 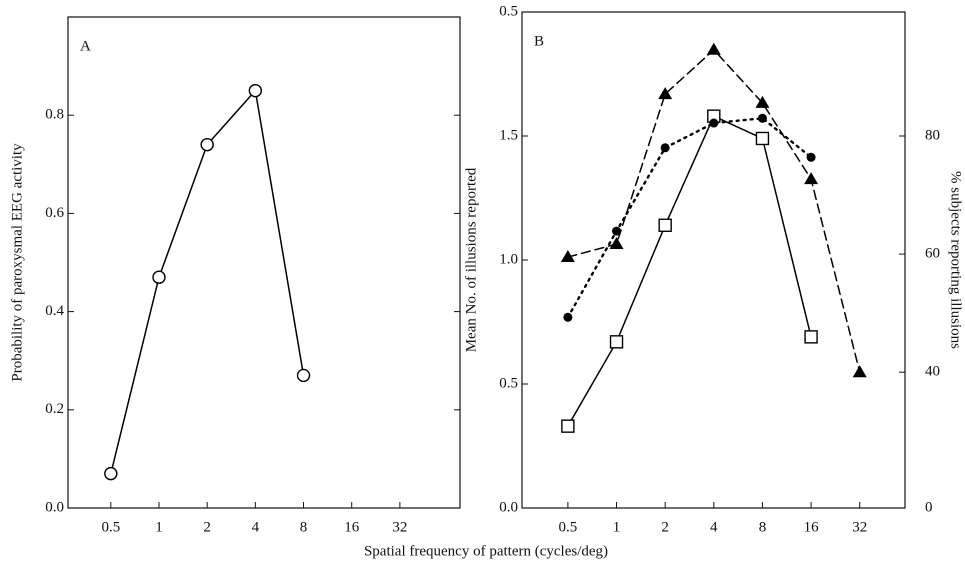 What do you see at coordinates (471, 259) in the screenshot?
I see `y-axis-label: Mean No. of illusions reported` at bounding box center [471, 259].